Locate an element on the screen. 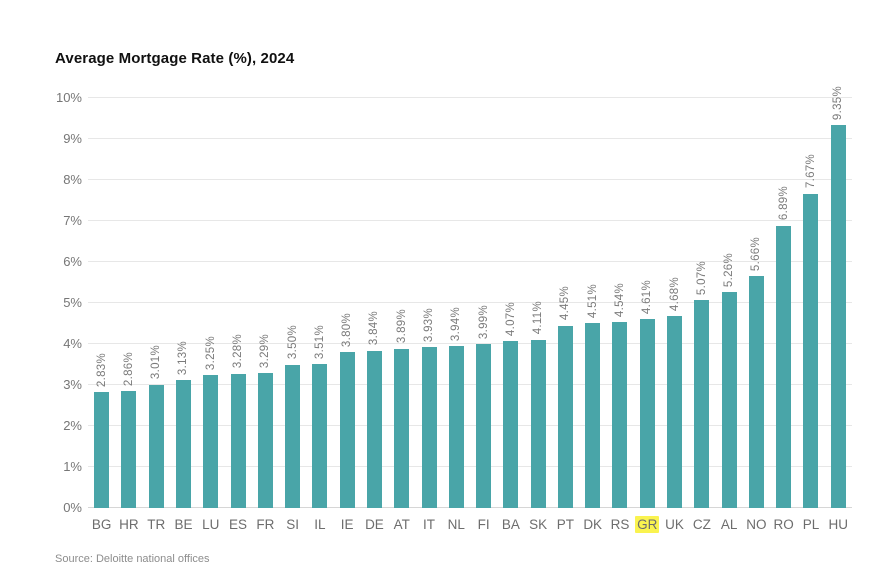 The height and width of the screenshot is (585, 880). x-label-text: BE is located at coordinates (183, 524).